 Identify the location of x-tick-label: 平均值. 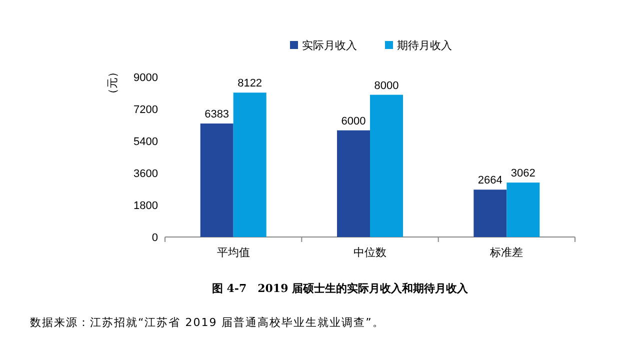
(233, 253).